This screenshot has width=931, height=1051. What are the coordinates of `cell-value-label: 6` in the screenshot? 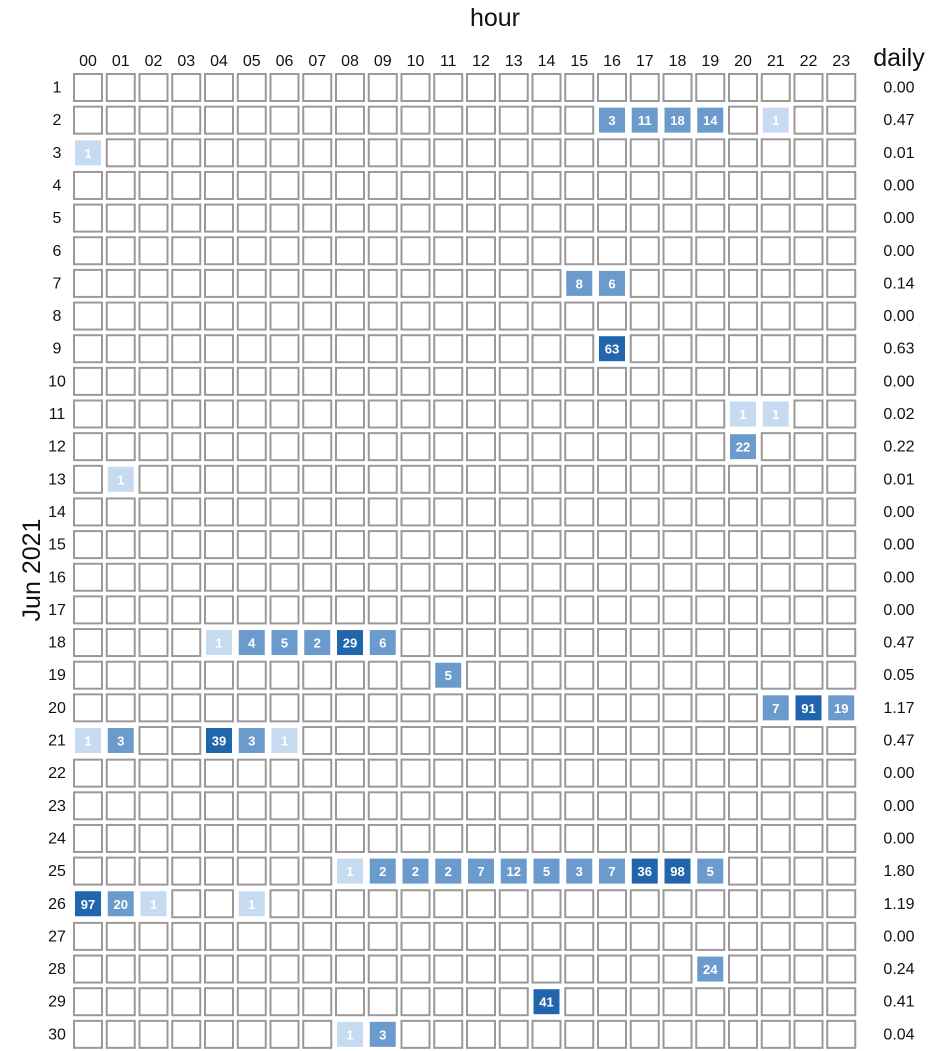 It's located at (382, 643).